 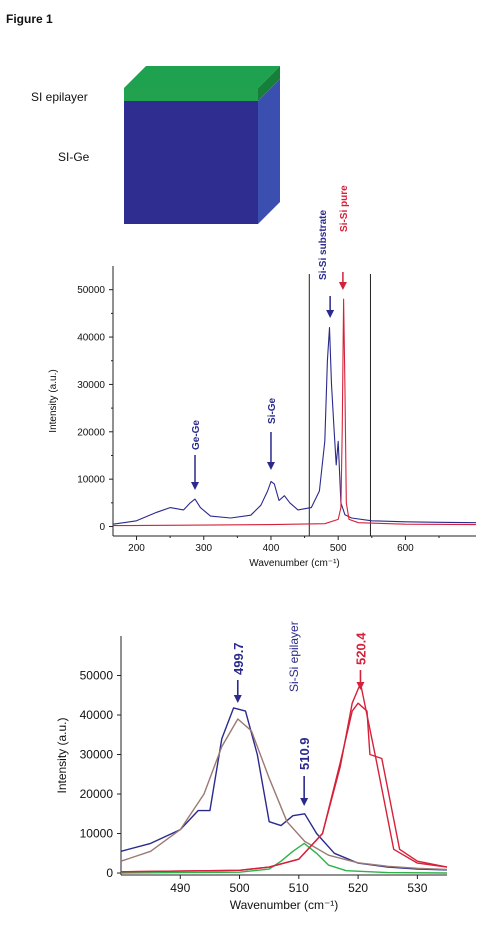 I want to click on sige-front-face, so click(x=191, y=162).